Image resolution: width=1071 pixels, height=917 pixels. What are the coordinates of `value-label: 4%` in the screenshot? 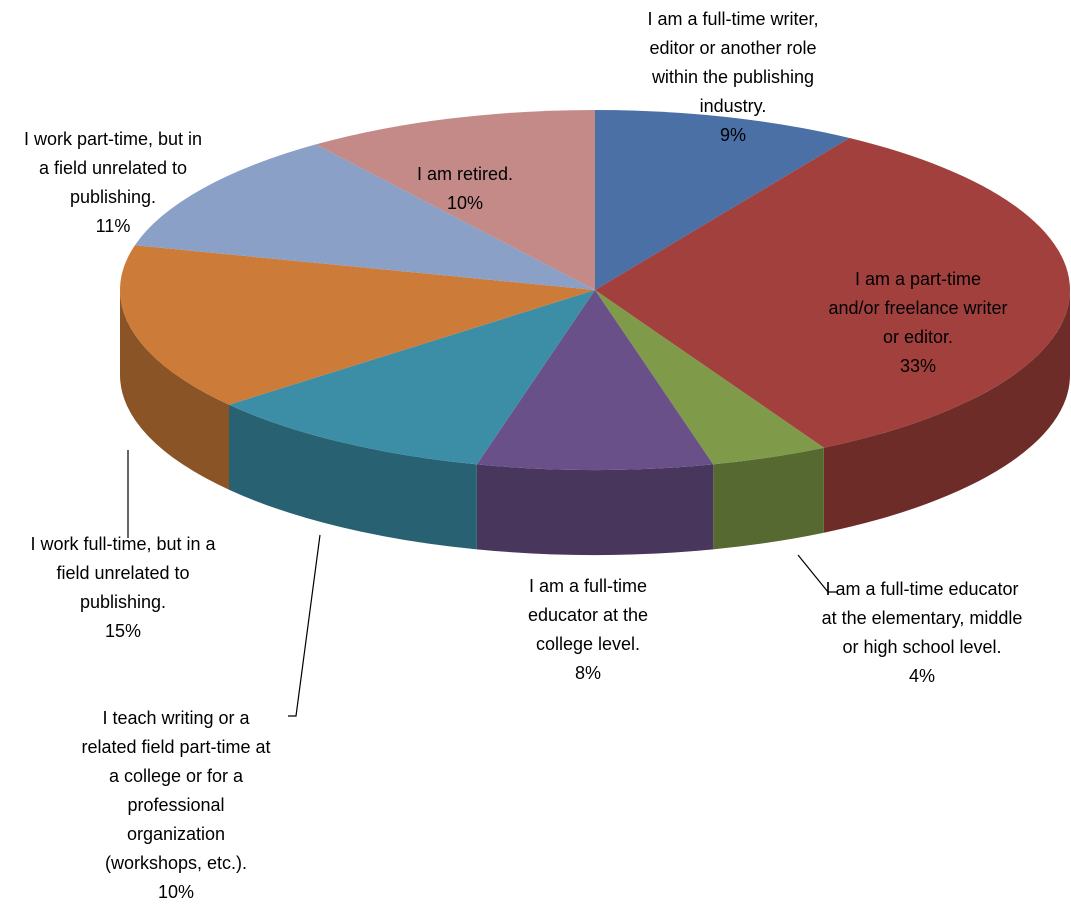 It's located at (921, 676).